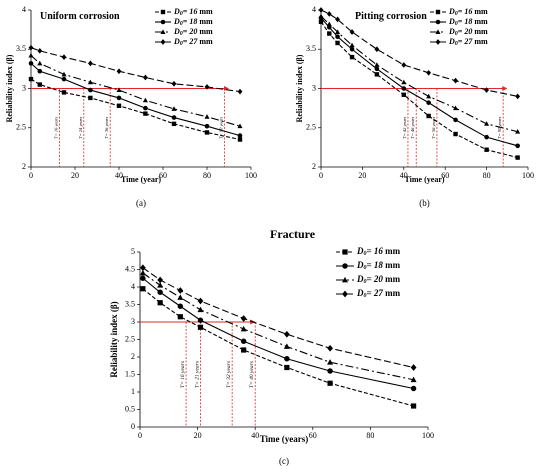  I want to click on time-annotation: T= 40 years, so click(251, 374).